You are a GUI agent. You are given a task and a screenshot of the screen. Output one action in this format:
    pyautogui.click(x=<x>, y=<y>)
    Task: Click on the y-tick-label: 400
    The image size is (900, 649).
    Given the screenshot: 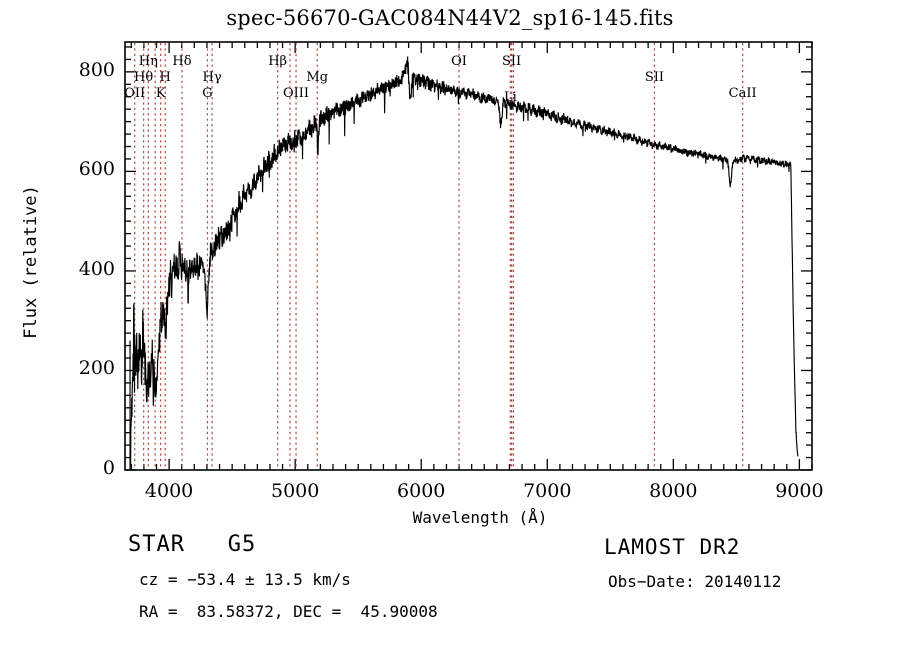 What is the action you would take?
    pyautogui.click(x=96, y=268)
    